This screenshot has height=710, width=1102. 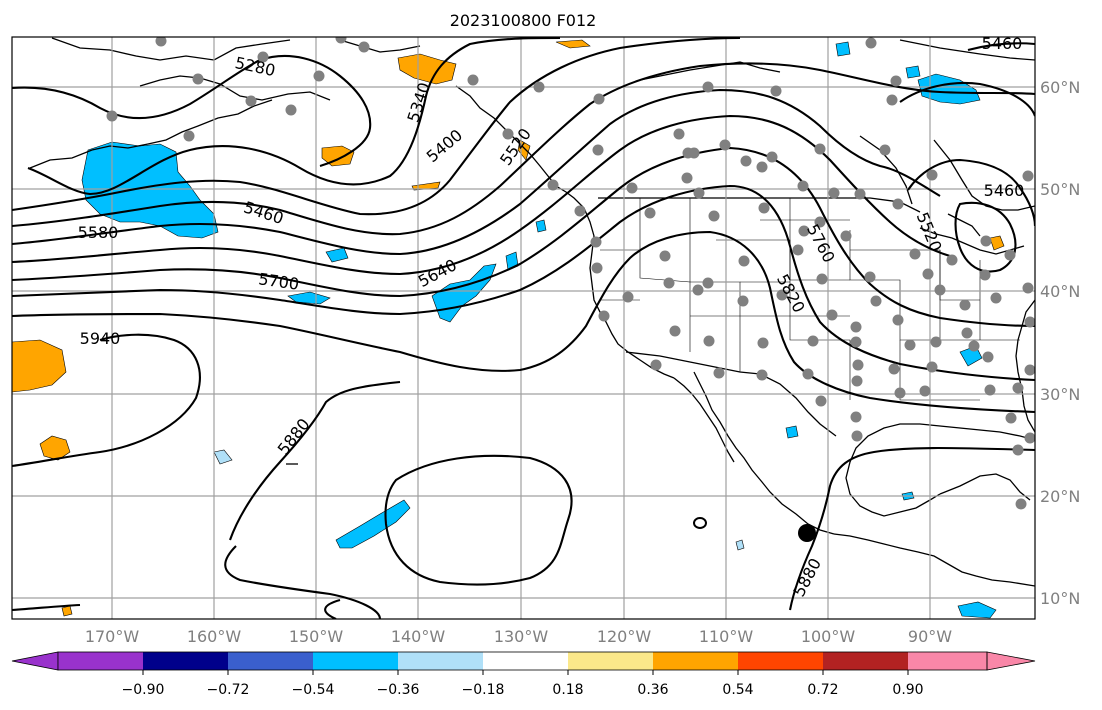 What do you see at coordinates (214, 636) in the screenshot?
I see `lon-label: 160°W` at bounding box center [214, 636].